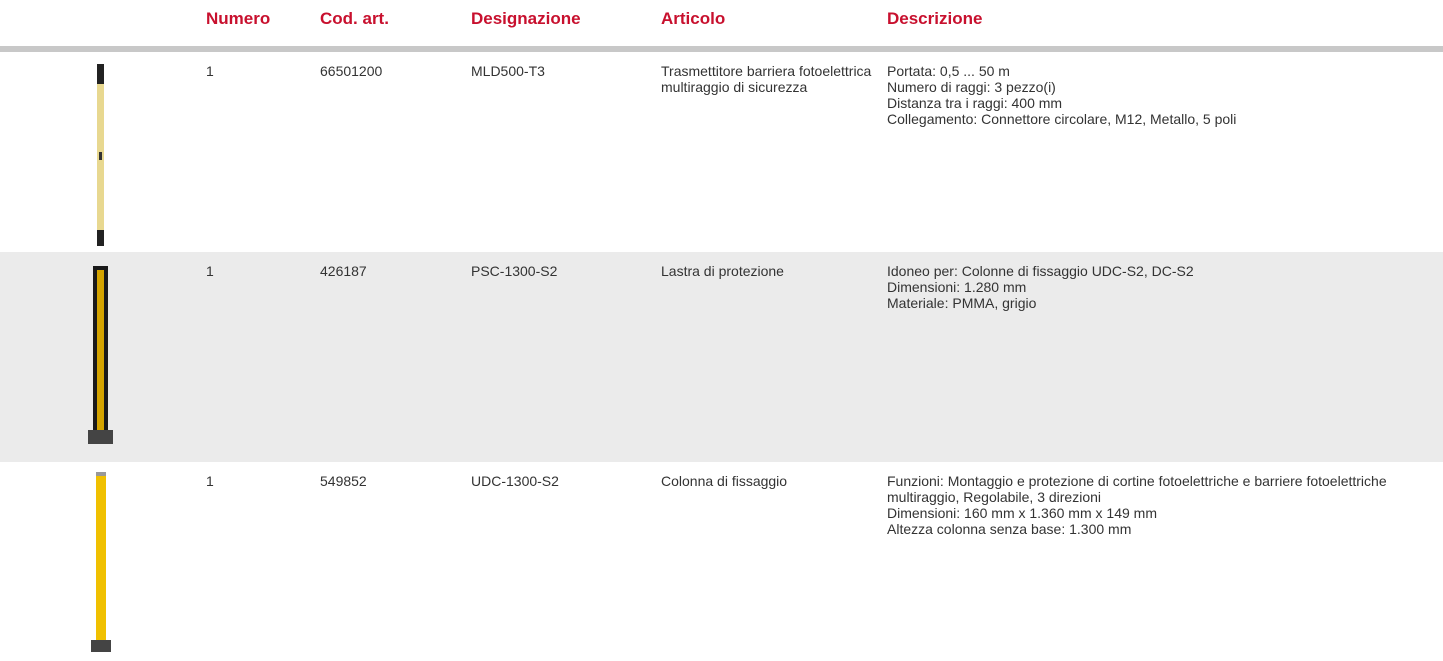  Describe the element at coordinates (935, 18) in the screenshot. I see `header: Descrizione` at that location.